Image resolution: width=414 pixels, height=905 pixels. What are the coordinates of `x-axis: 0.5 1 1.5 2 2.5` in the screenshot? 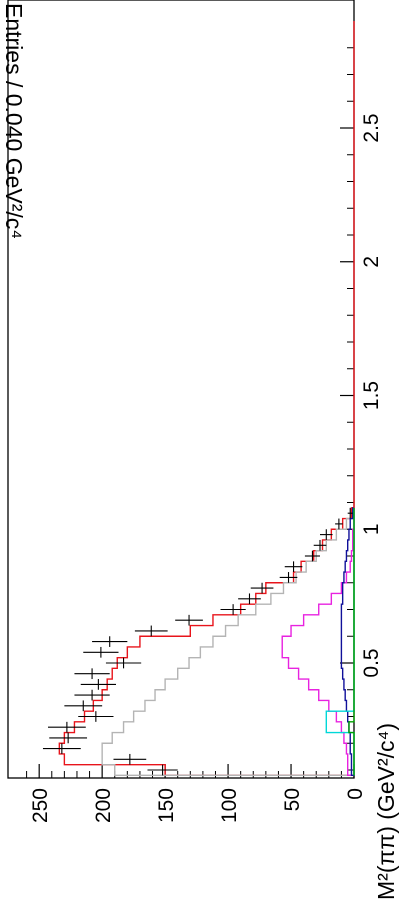 It's located at (361, 409).